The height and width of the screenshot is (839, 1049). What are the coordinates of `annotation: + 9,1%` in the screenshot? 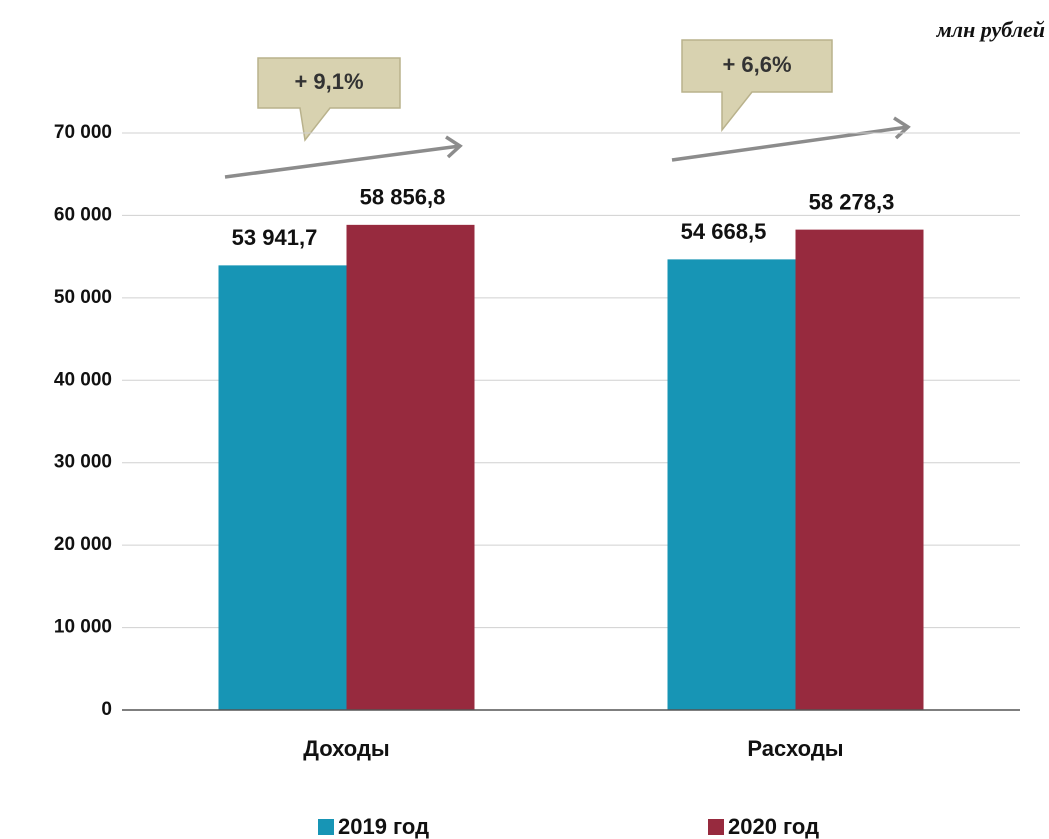 It's located at (328, 81).